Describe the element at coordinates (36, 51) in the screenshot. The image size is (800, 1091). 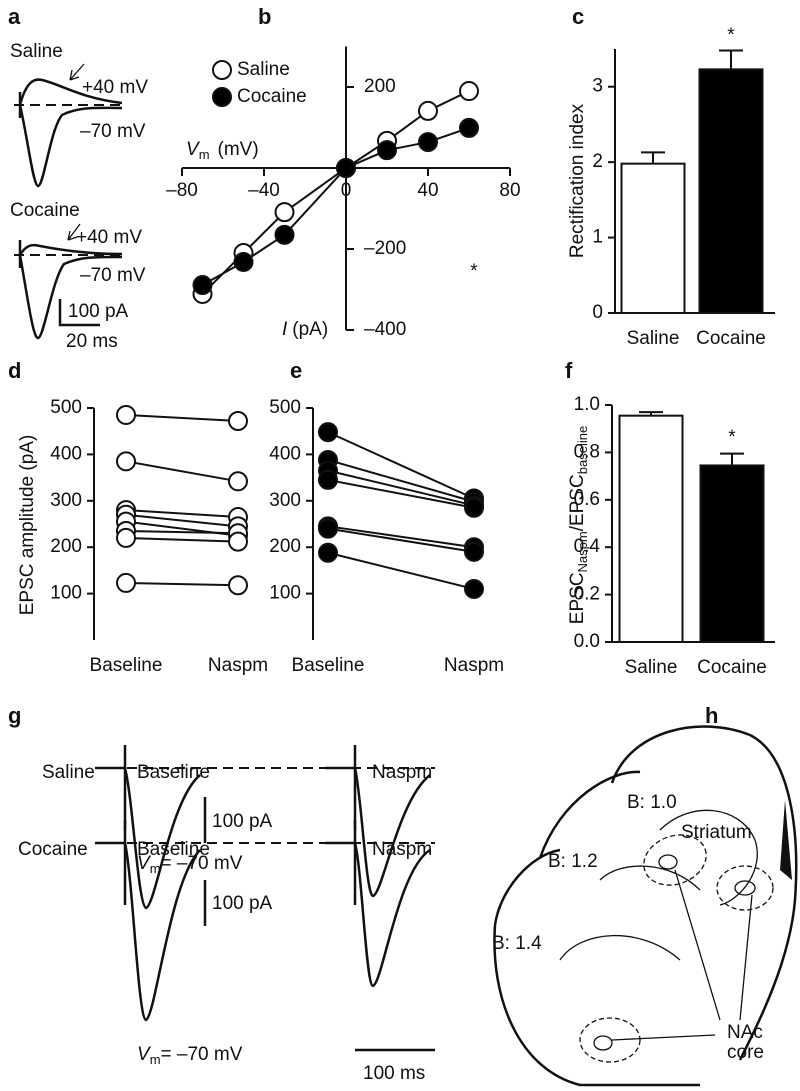
I see `trace-label: Saline` at that location.